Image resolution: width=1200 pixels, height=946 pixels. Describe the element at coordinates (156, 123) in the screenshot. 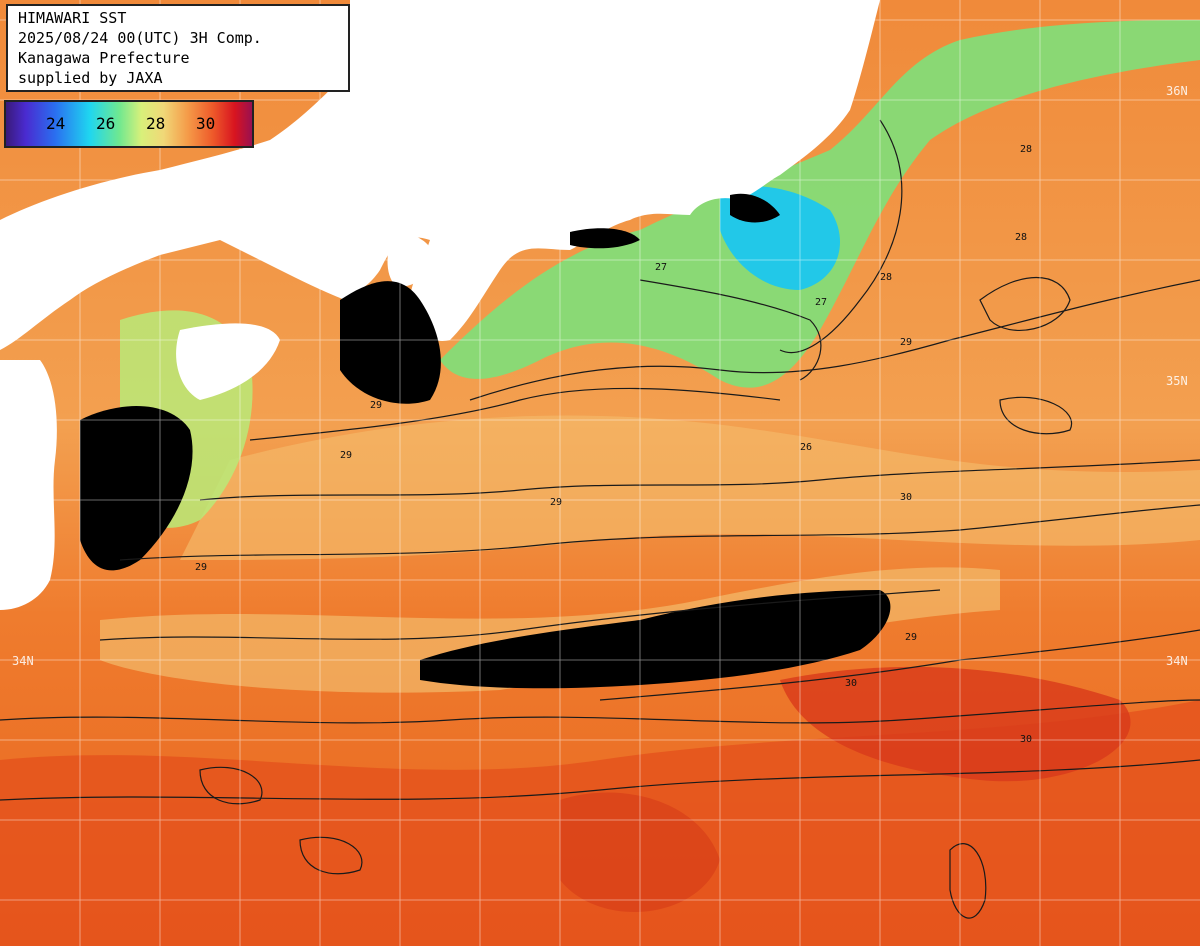

I see `legend-tick-28: 28` at that location.